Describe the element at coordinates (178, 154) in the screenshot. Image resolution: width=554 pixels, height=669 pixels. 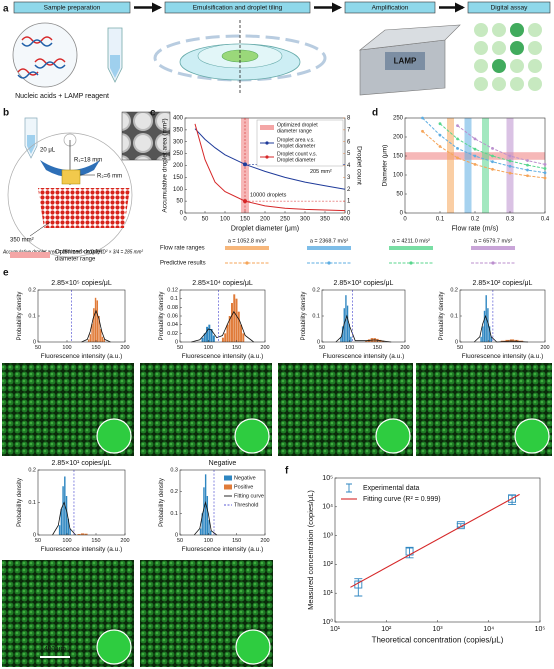
I see `y-tick-label: 250` at that location.